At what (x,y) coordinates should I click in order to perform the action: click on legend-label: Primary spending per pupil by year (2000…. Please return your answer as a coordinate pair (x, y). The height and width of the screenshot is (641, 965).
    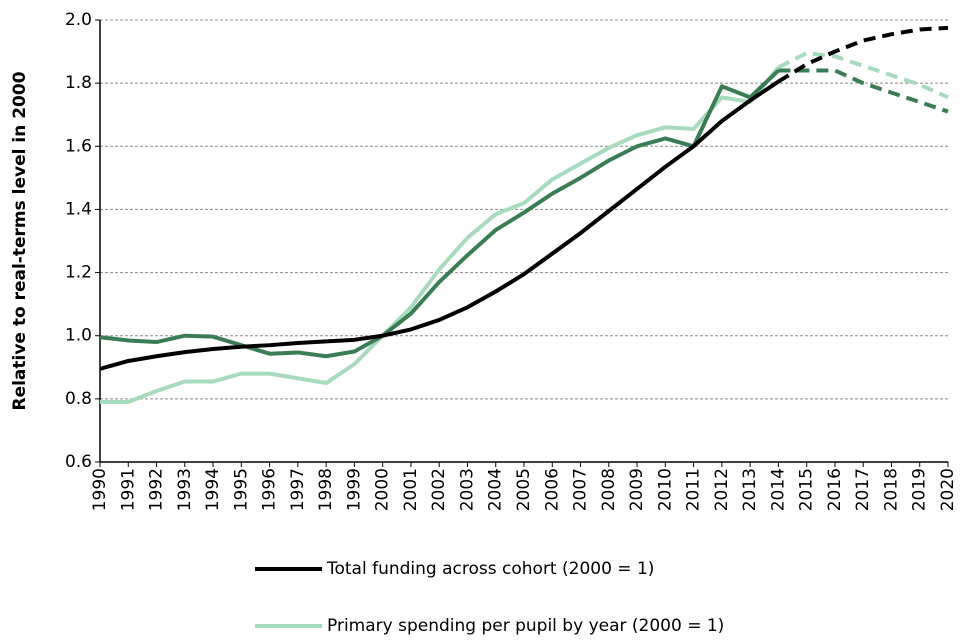
    Looking at the image, I should click on (525, 626).